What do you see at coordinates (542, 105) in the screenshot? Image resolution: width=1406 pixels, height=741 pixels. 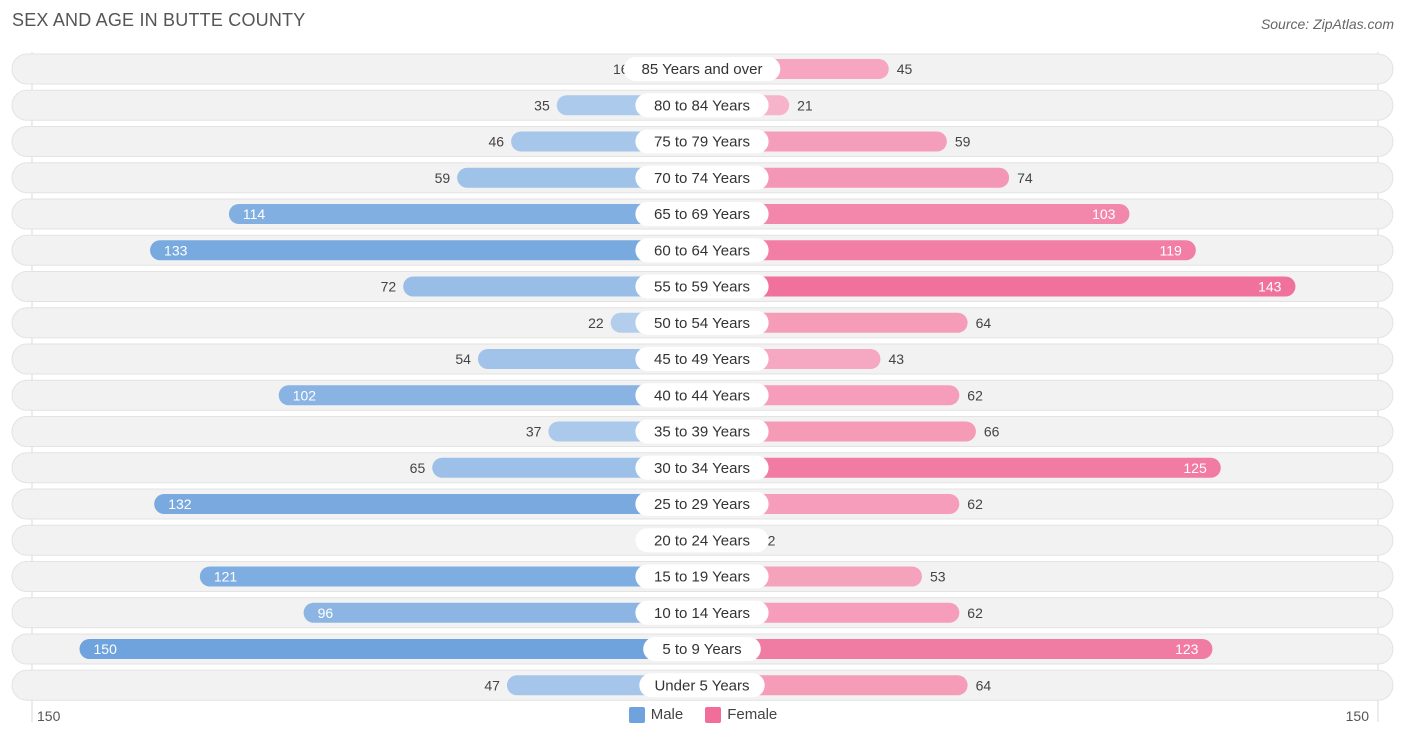 I see `data-label-male: 35` at bounding box center [542, 105].